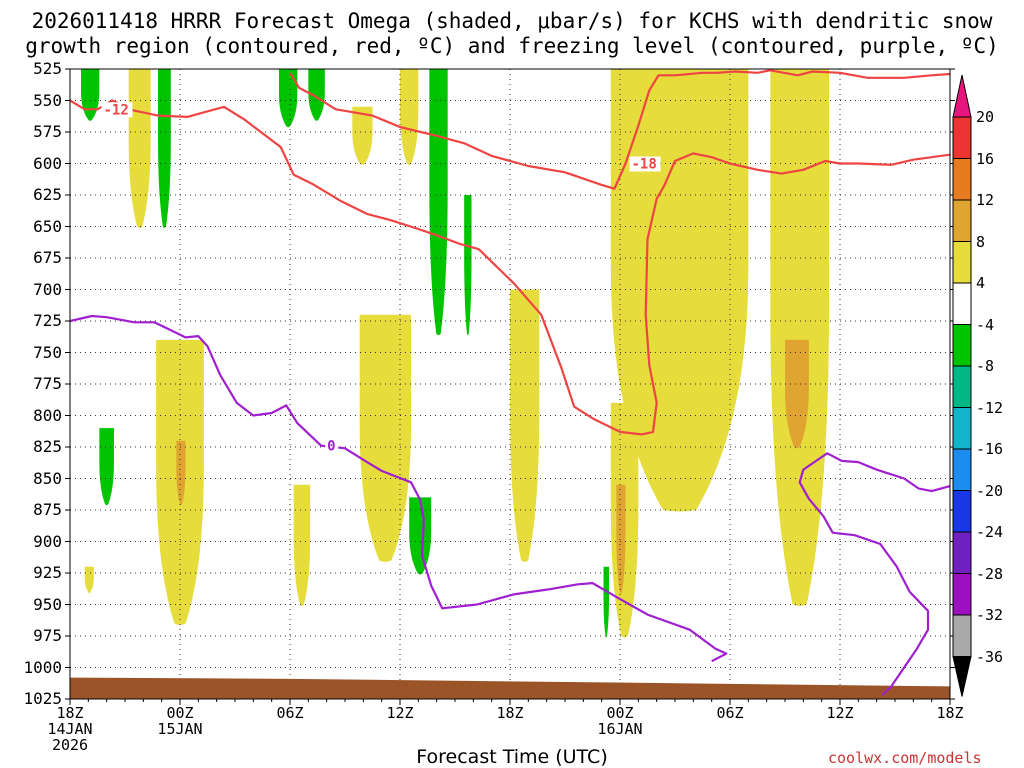  Describe the element at coordinates (962, 428) in the screenshot. I see `colorbar-bin--16--12` at that location.